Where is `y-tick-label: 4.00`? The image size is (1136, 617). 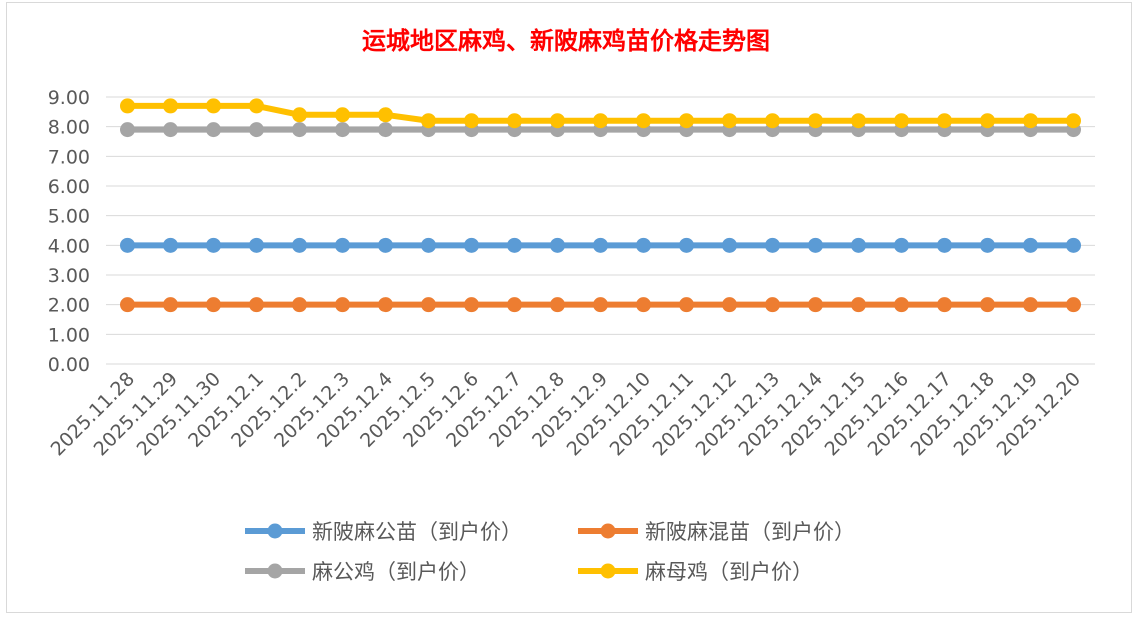 y-tick-label: 4.00 is located at coordinates (69, 246).